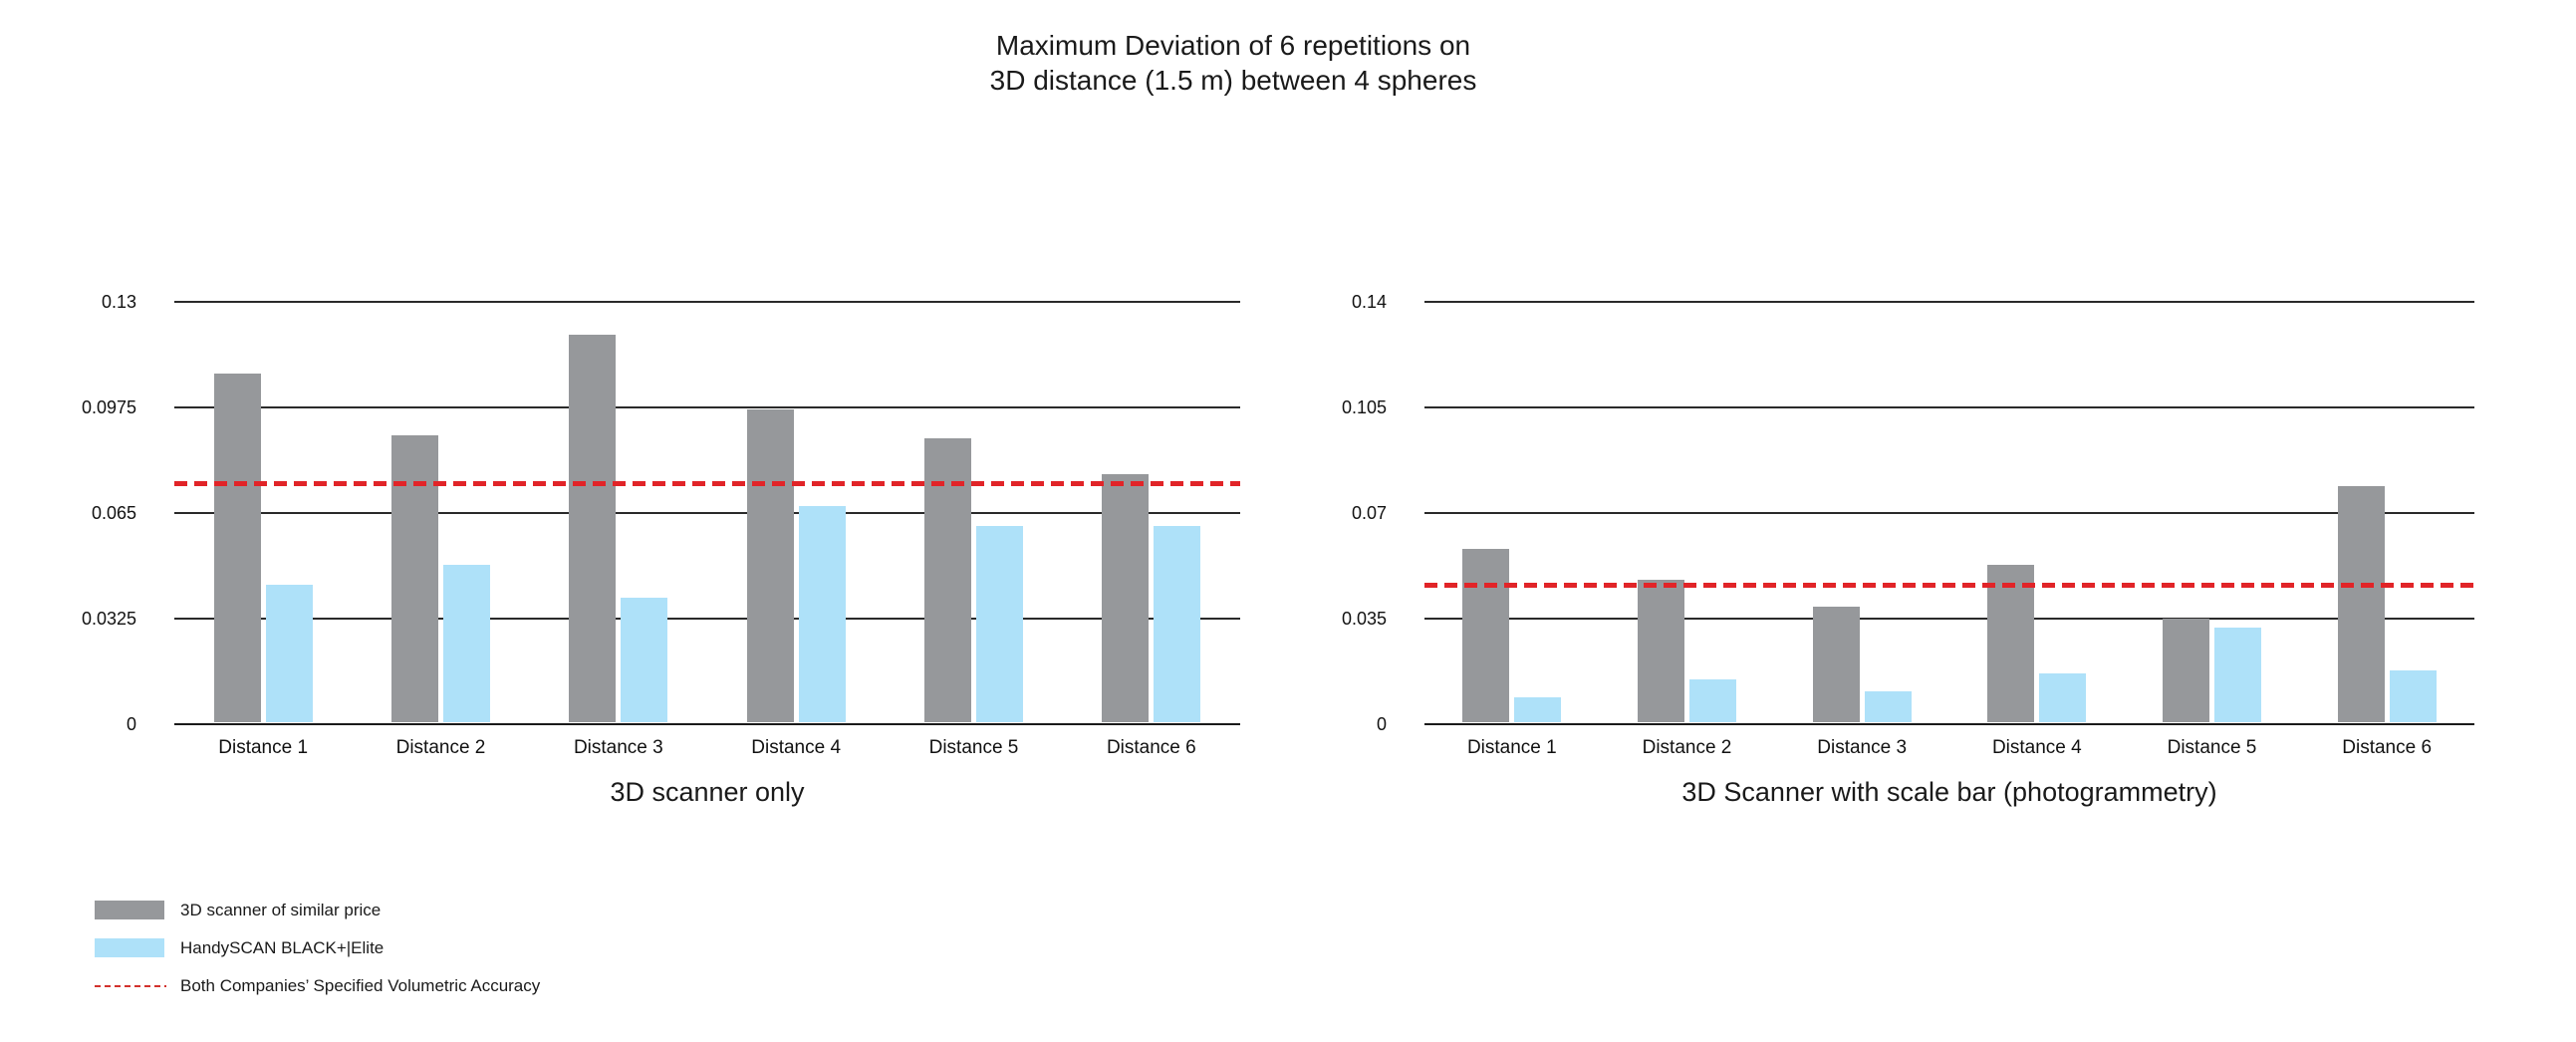 This screenshot has height=1042, width=2576. What do you see at coordinates (1369, 302) in the screenshot?
I see `y-tick-label: 0.14` at bounding box center [1369, 302].